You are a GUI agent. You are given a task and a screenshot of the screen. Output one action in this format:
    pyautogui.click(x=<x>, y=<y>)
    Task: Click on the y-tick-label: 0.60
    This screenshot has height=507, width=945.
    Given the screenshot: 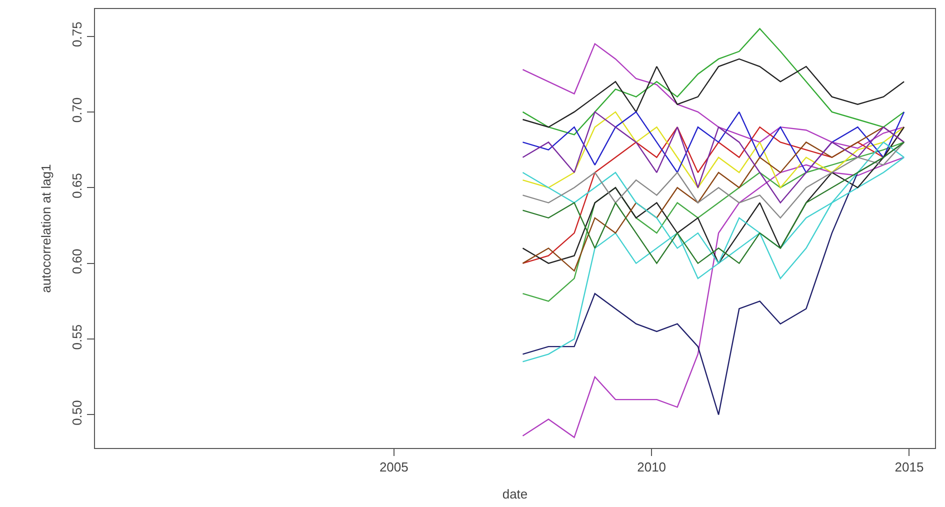 What is the action you would take?
    pyautogui.click(x=77, y=261)
    